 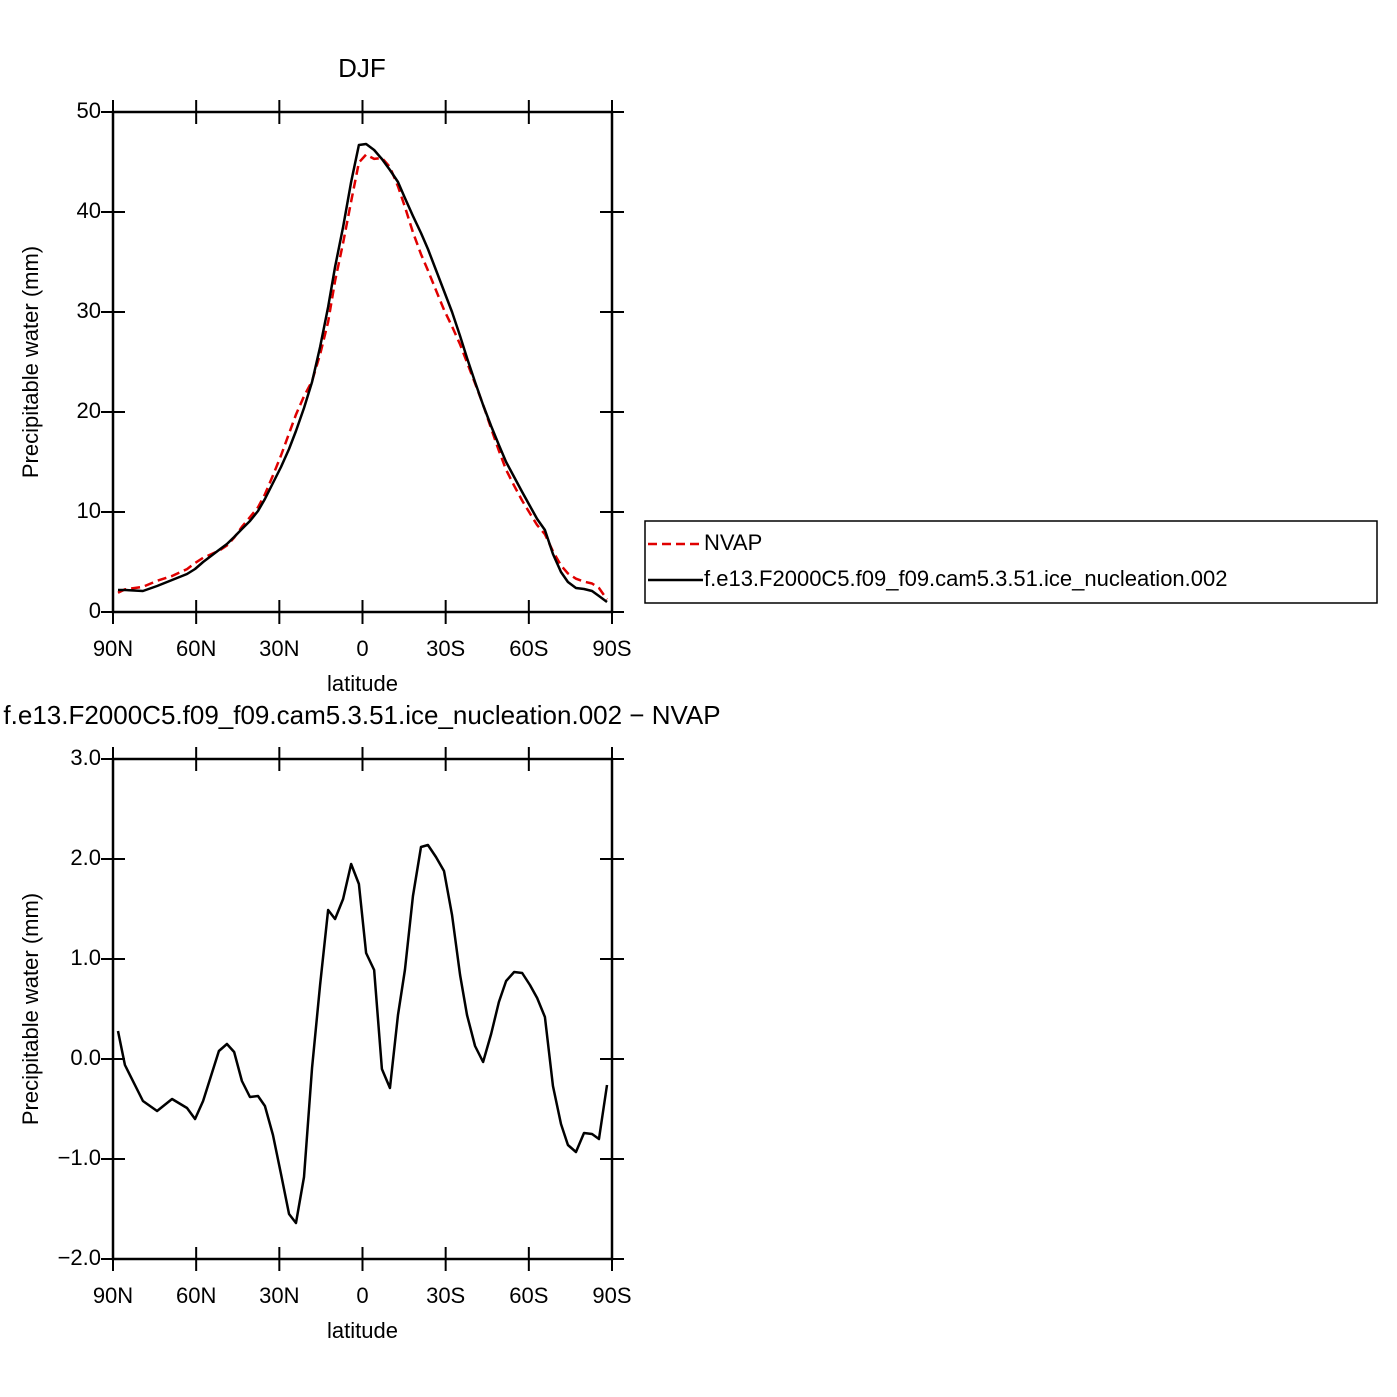 What do you see at coordinates (85, 1057) in the screenshot?
I see `y-tick-label: 0.0` at bounding box center [85, 1057].